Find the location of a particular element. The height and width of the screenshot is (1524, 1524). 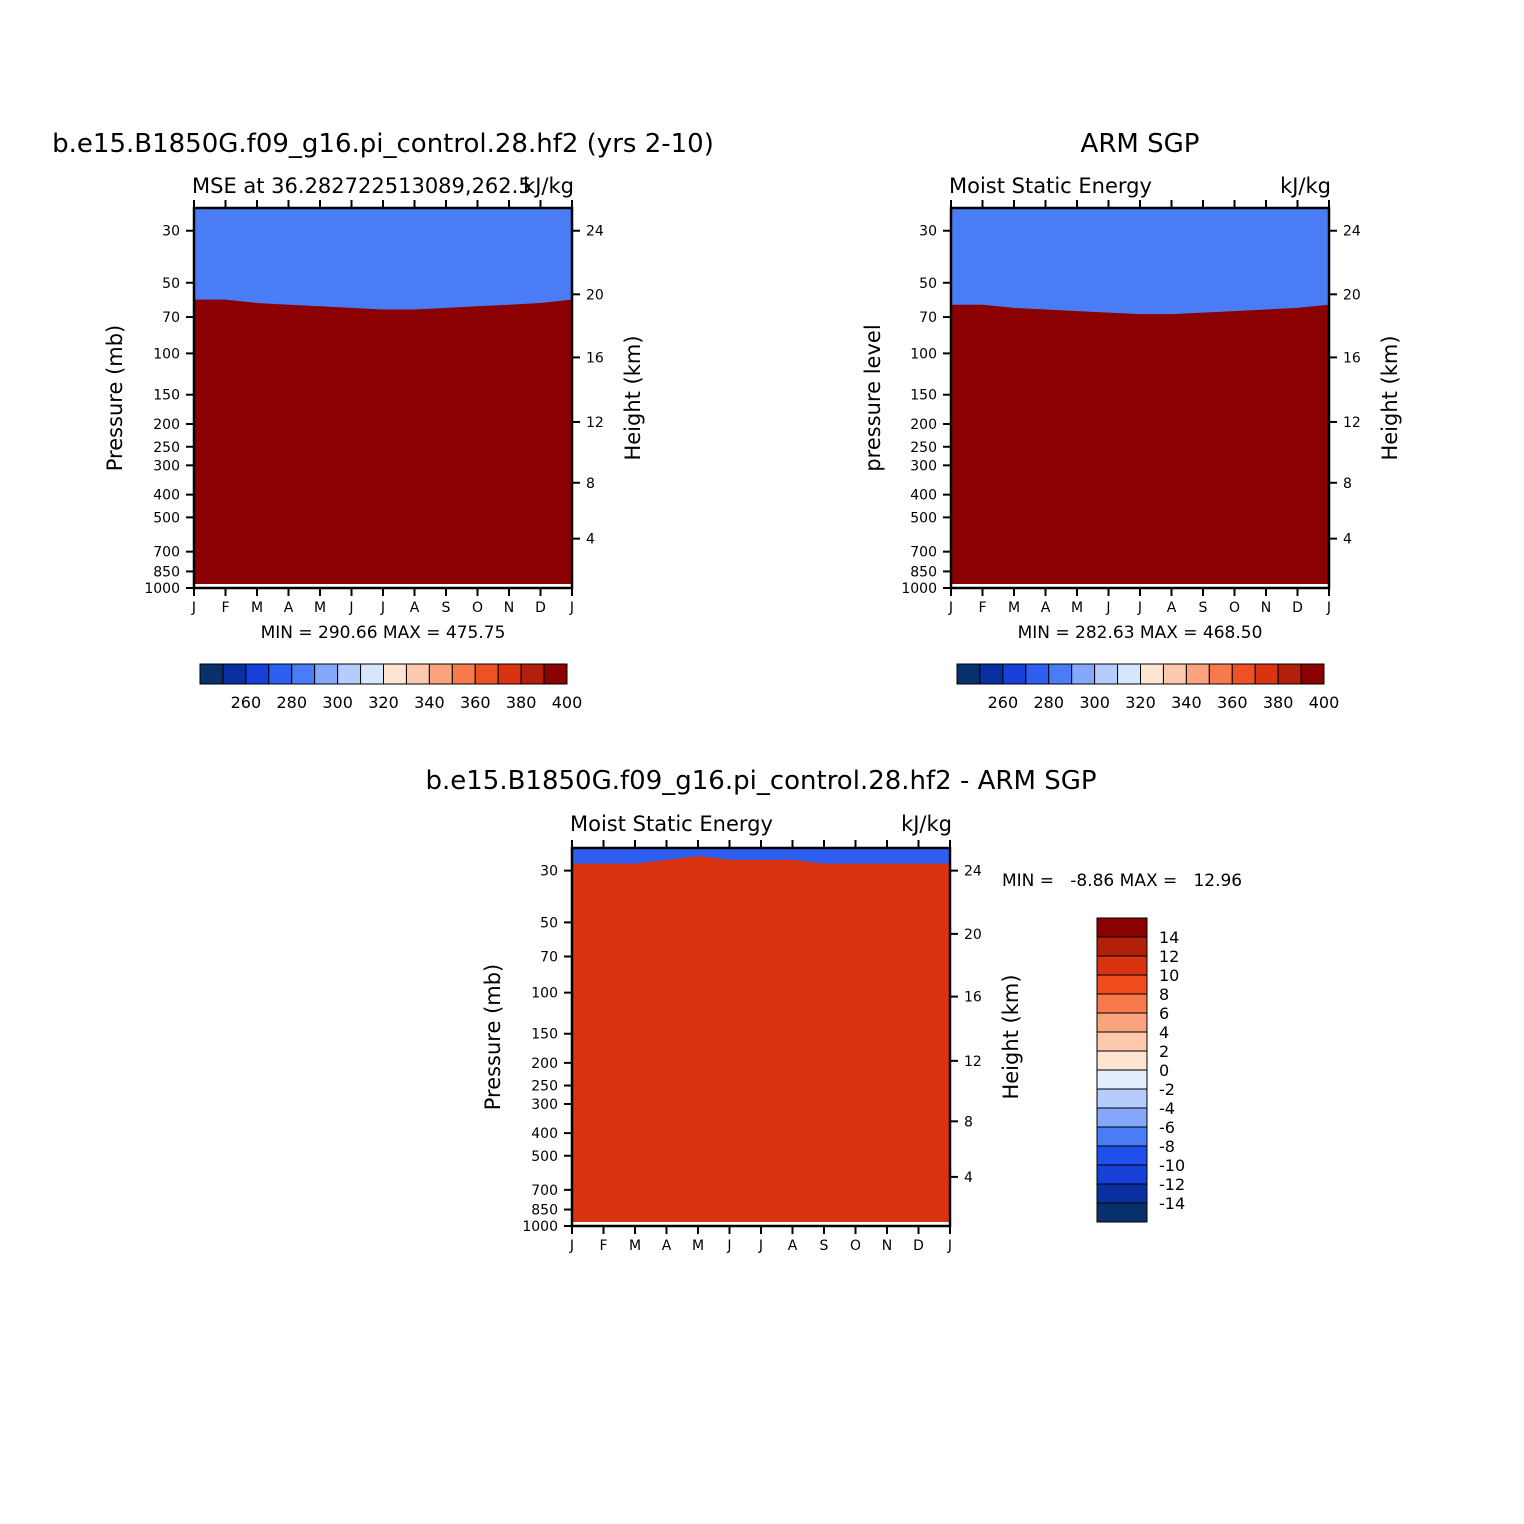

panel-diff-ylabel: Pressure (mb) is located at coordinates (493, 1037).